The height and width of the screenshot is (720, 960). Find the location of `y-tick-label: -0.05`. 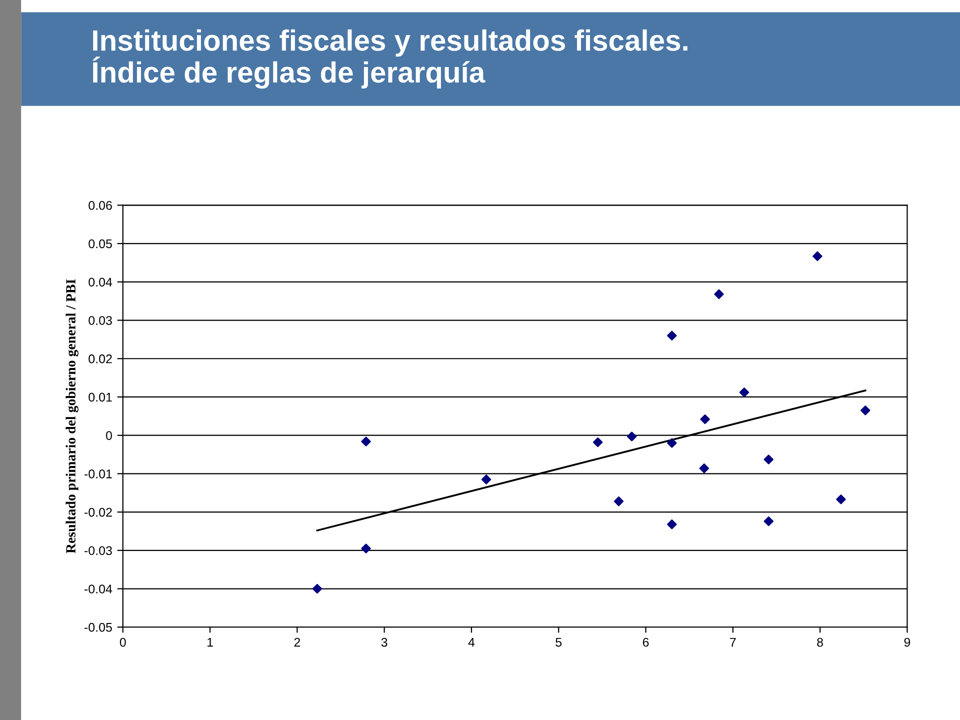

y-tick-label: -0.05 is located at coordinates (98, 627).